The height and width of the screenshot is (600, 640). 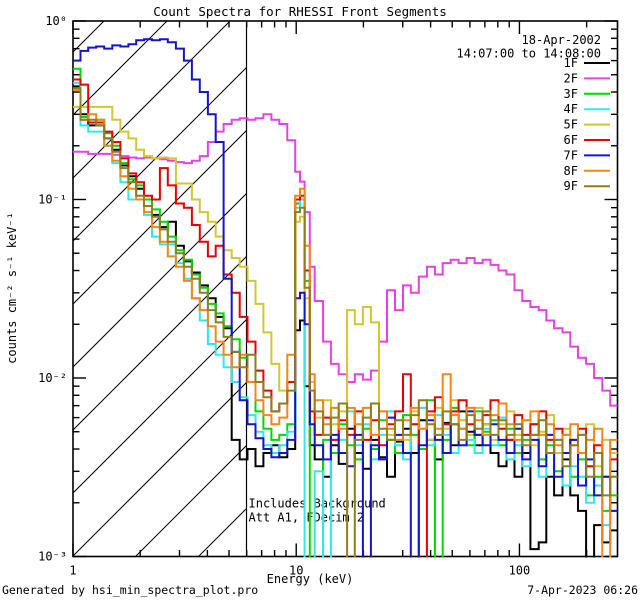 I want to click on legend-label-7F: 7F, so click(x=571, y=155).